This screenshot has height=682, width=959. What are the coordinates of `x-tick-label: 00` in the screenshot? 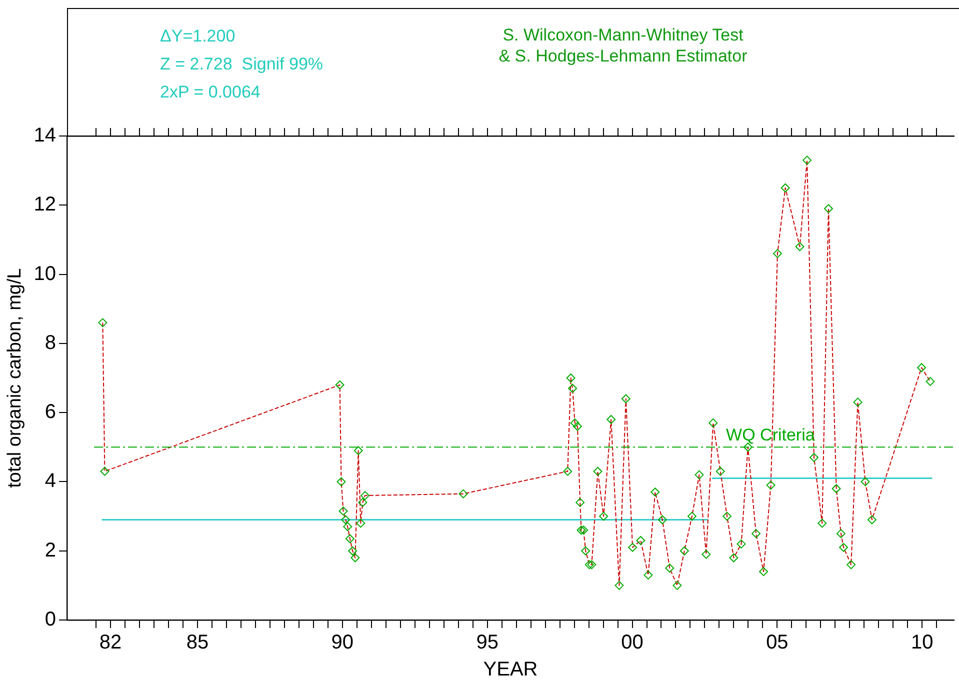 It's located at (632, 643).